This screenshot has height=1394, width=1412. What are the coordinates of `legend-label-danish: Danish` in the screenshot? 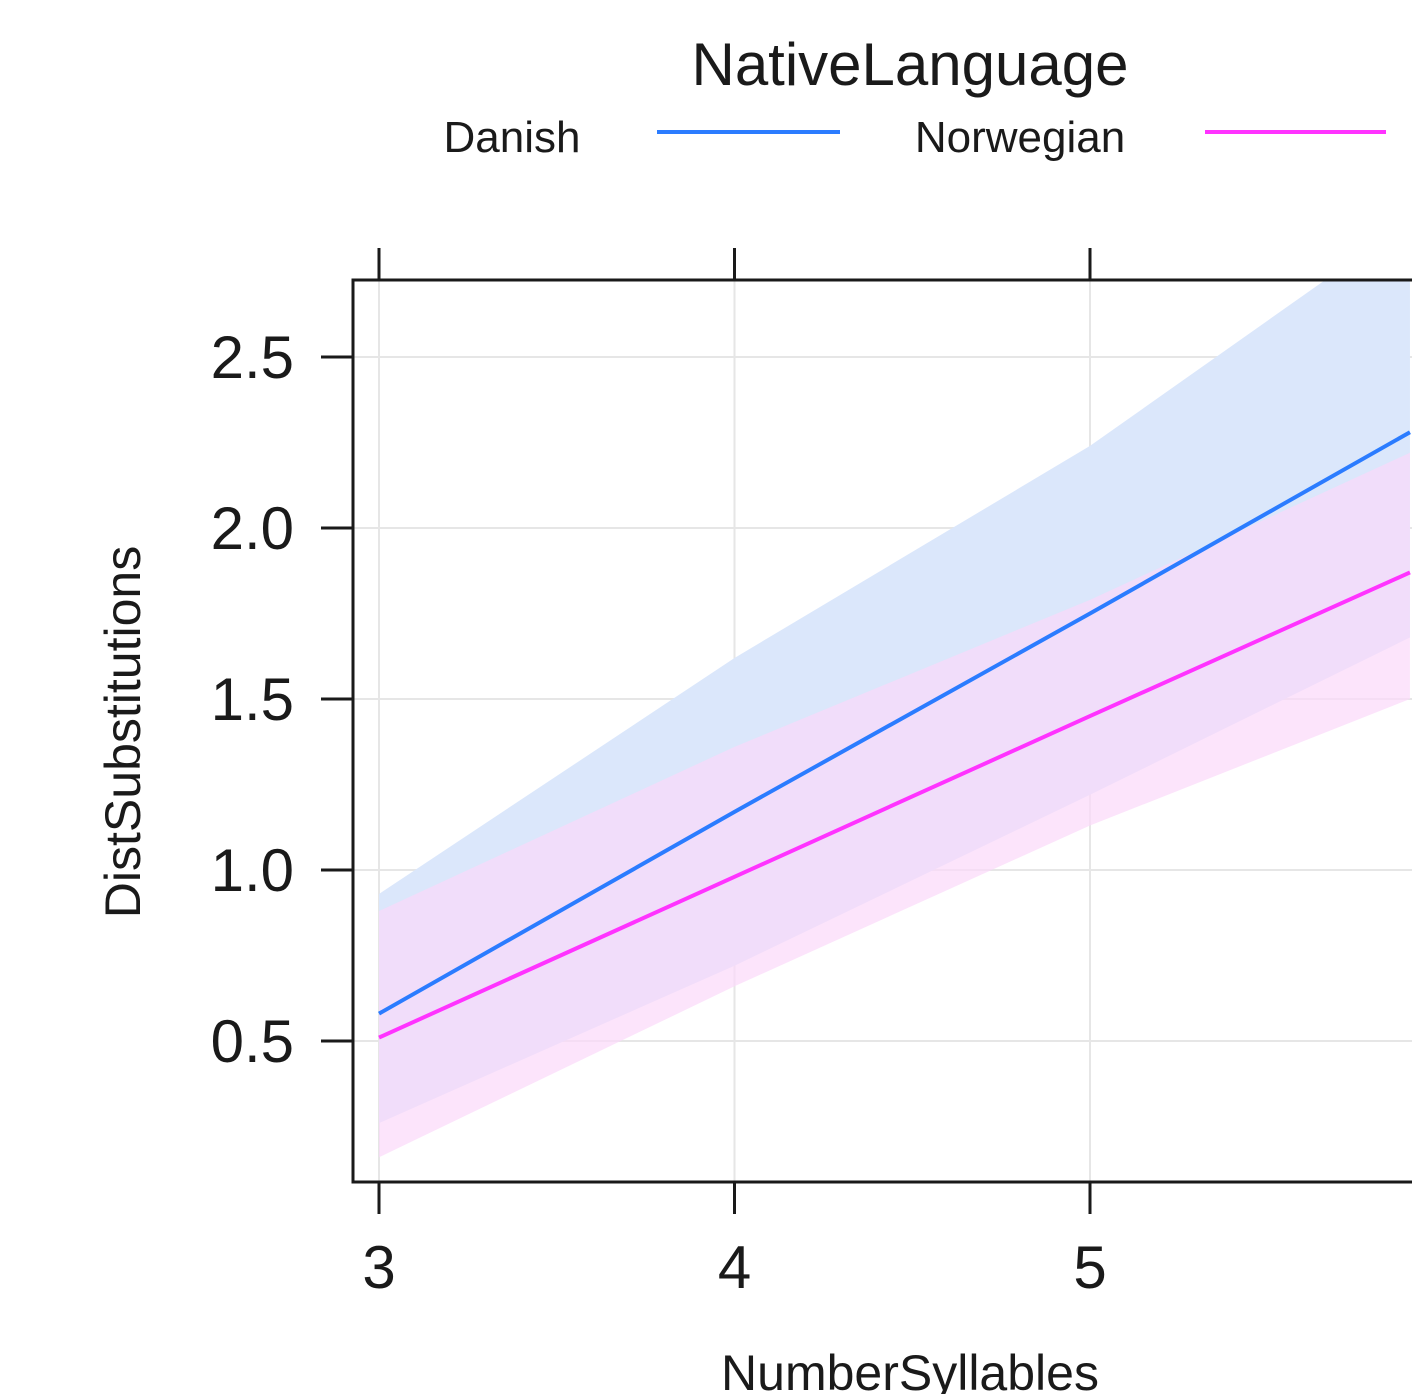 It's located at (512, 137).